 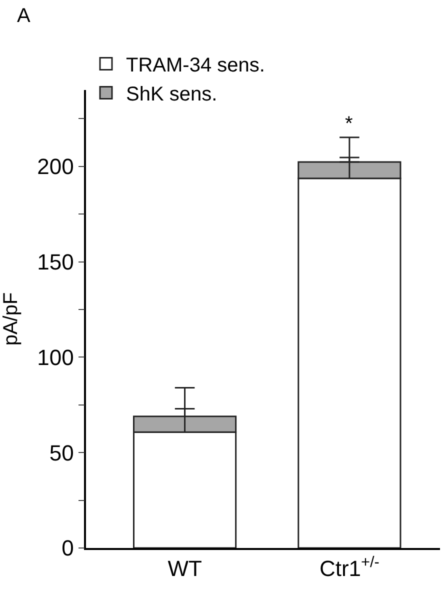 I want to click on y-tick-label: 100, so click(x=55, y=357).